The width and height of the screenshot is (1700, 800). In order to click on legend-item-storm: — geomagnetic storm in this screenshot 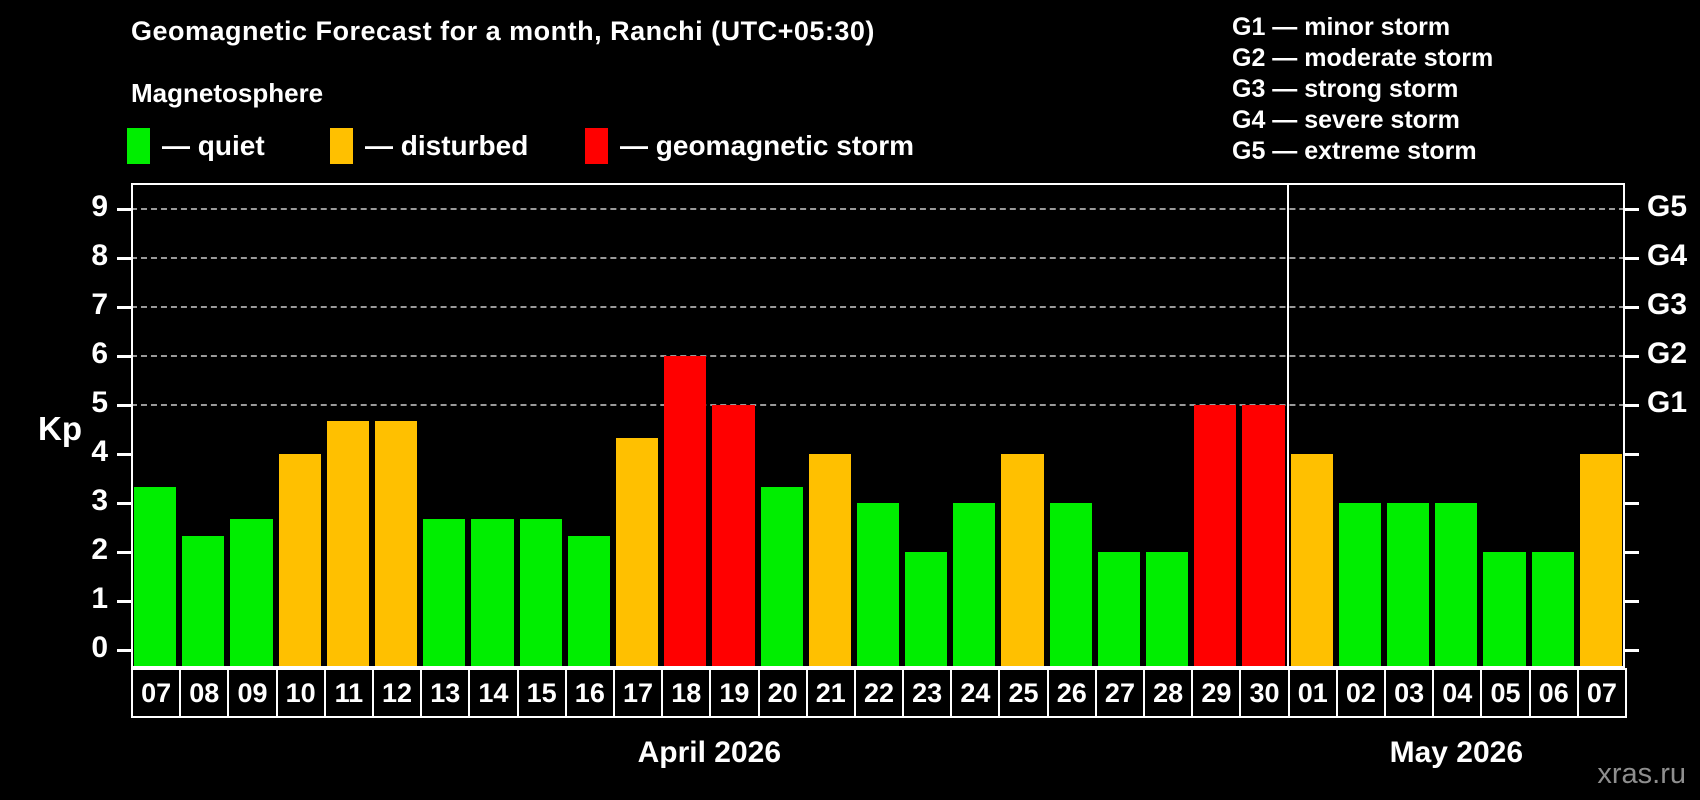, I will do `click(749, 146)`.